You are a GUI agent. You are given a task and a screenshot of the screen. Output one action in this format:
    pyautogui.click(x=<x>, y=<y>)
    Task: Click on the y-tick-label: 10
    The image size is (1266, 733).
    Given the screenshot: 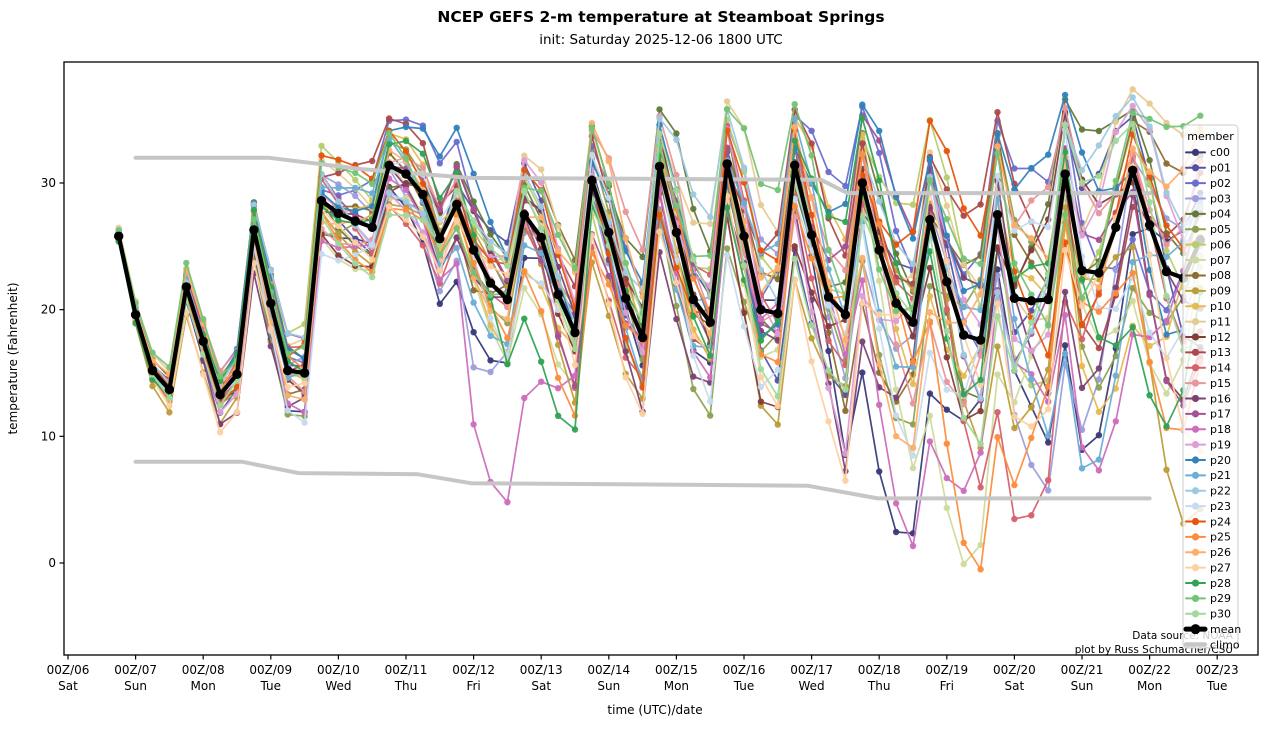 What is the action you would take?
    pyautogui.click(x=48, y=436)
    